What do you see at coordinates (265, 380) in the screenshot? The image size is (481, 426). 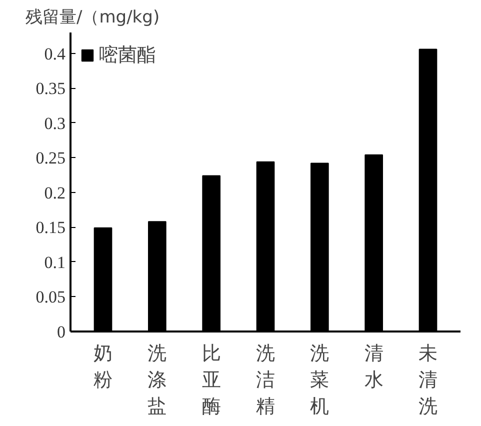 I see `x-tick-label: 洗洁精` at bounding box center [265, 380].